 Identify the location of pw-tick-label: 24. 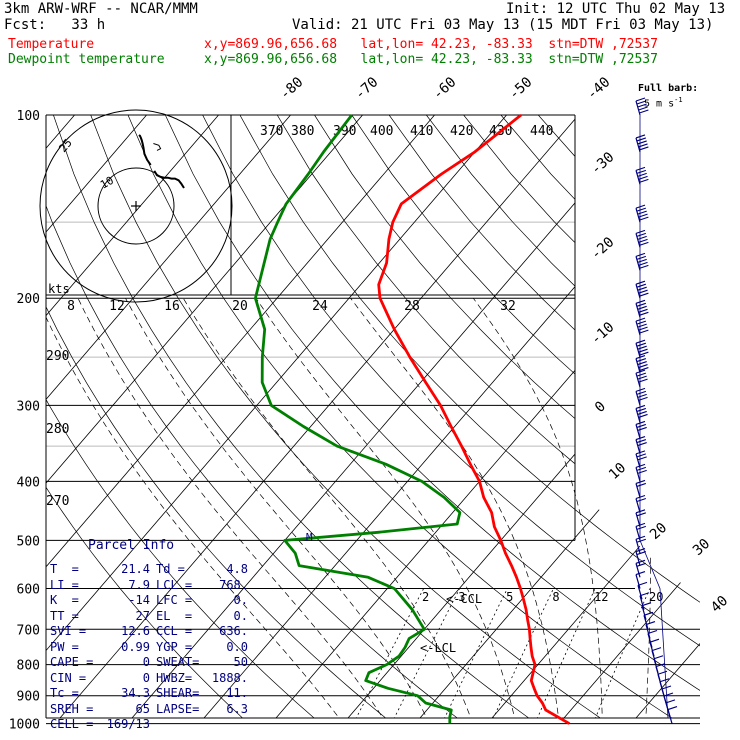
(320, 306).